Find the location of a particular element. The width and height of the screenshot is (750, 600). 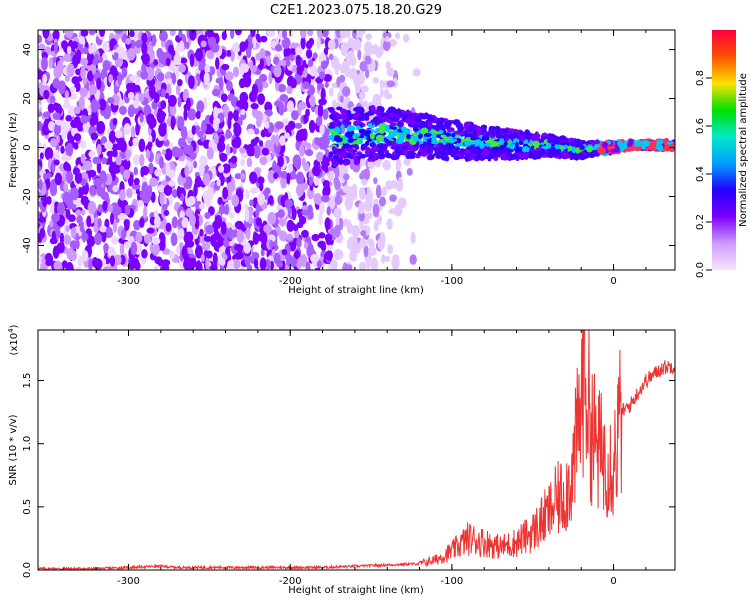

spectrogram-y-tick-label: -20 is located at coordinates (27, 196).